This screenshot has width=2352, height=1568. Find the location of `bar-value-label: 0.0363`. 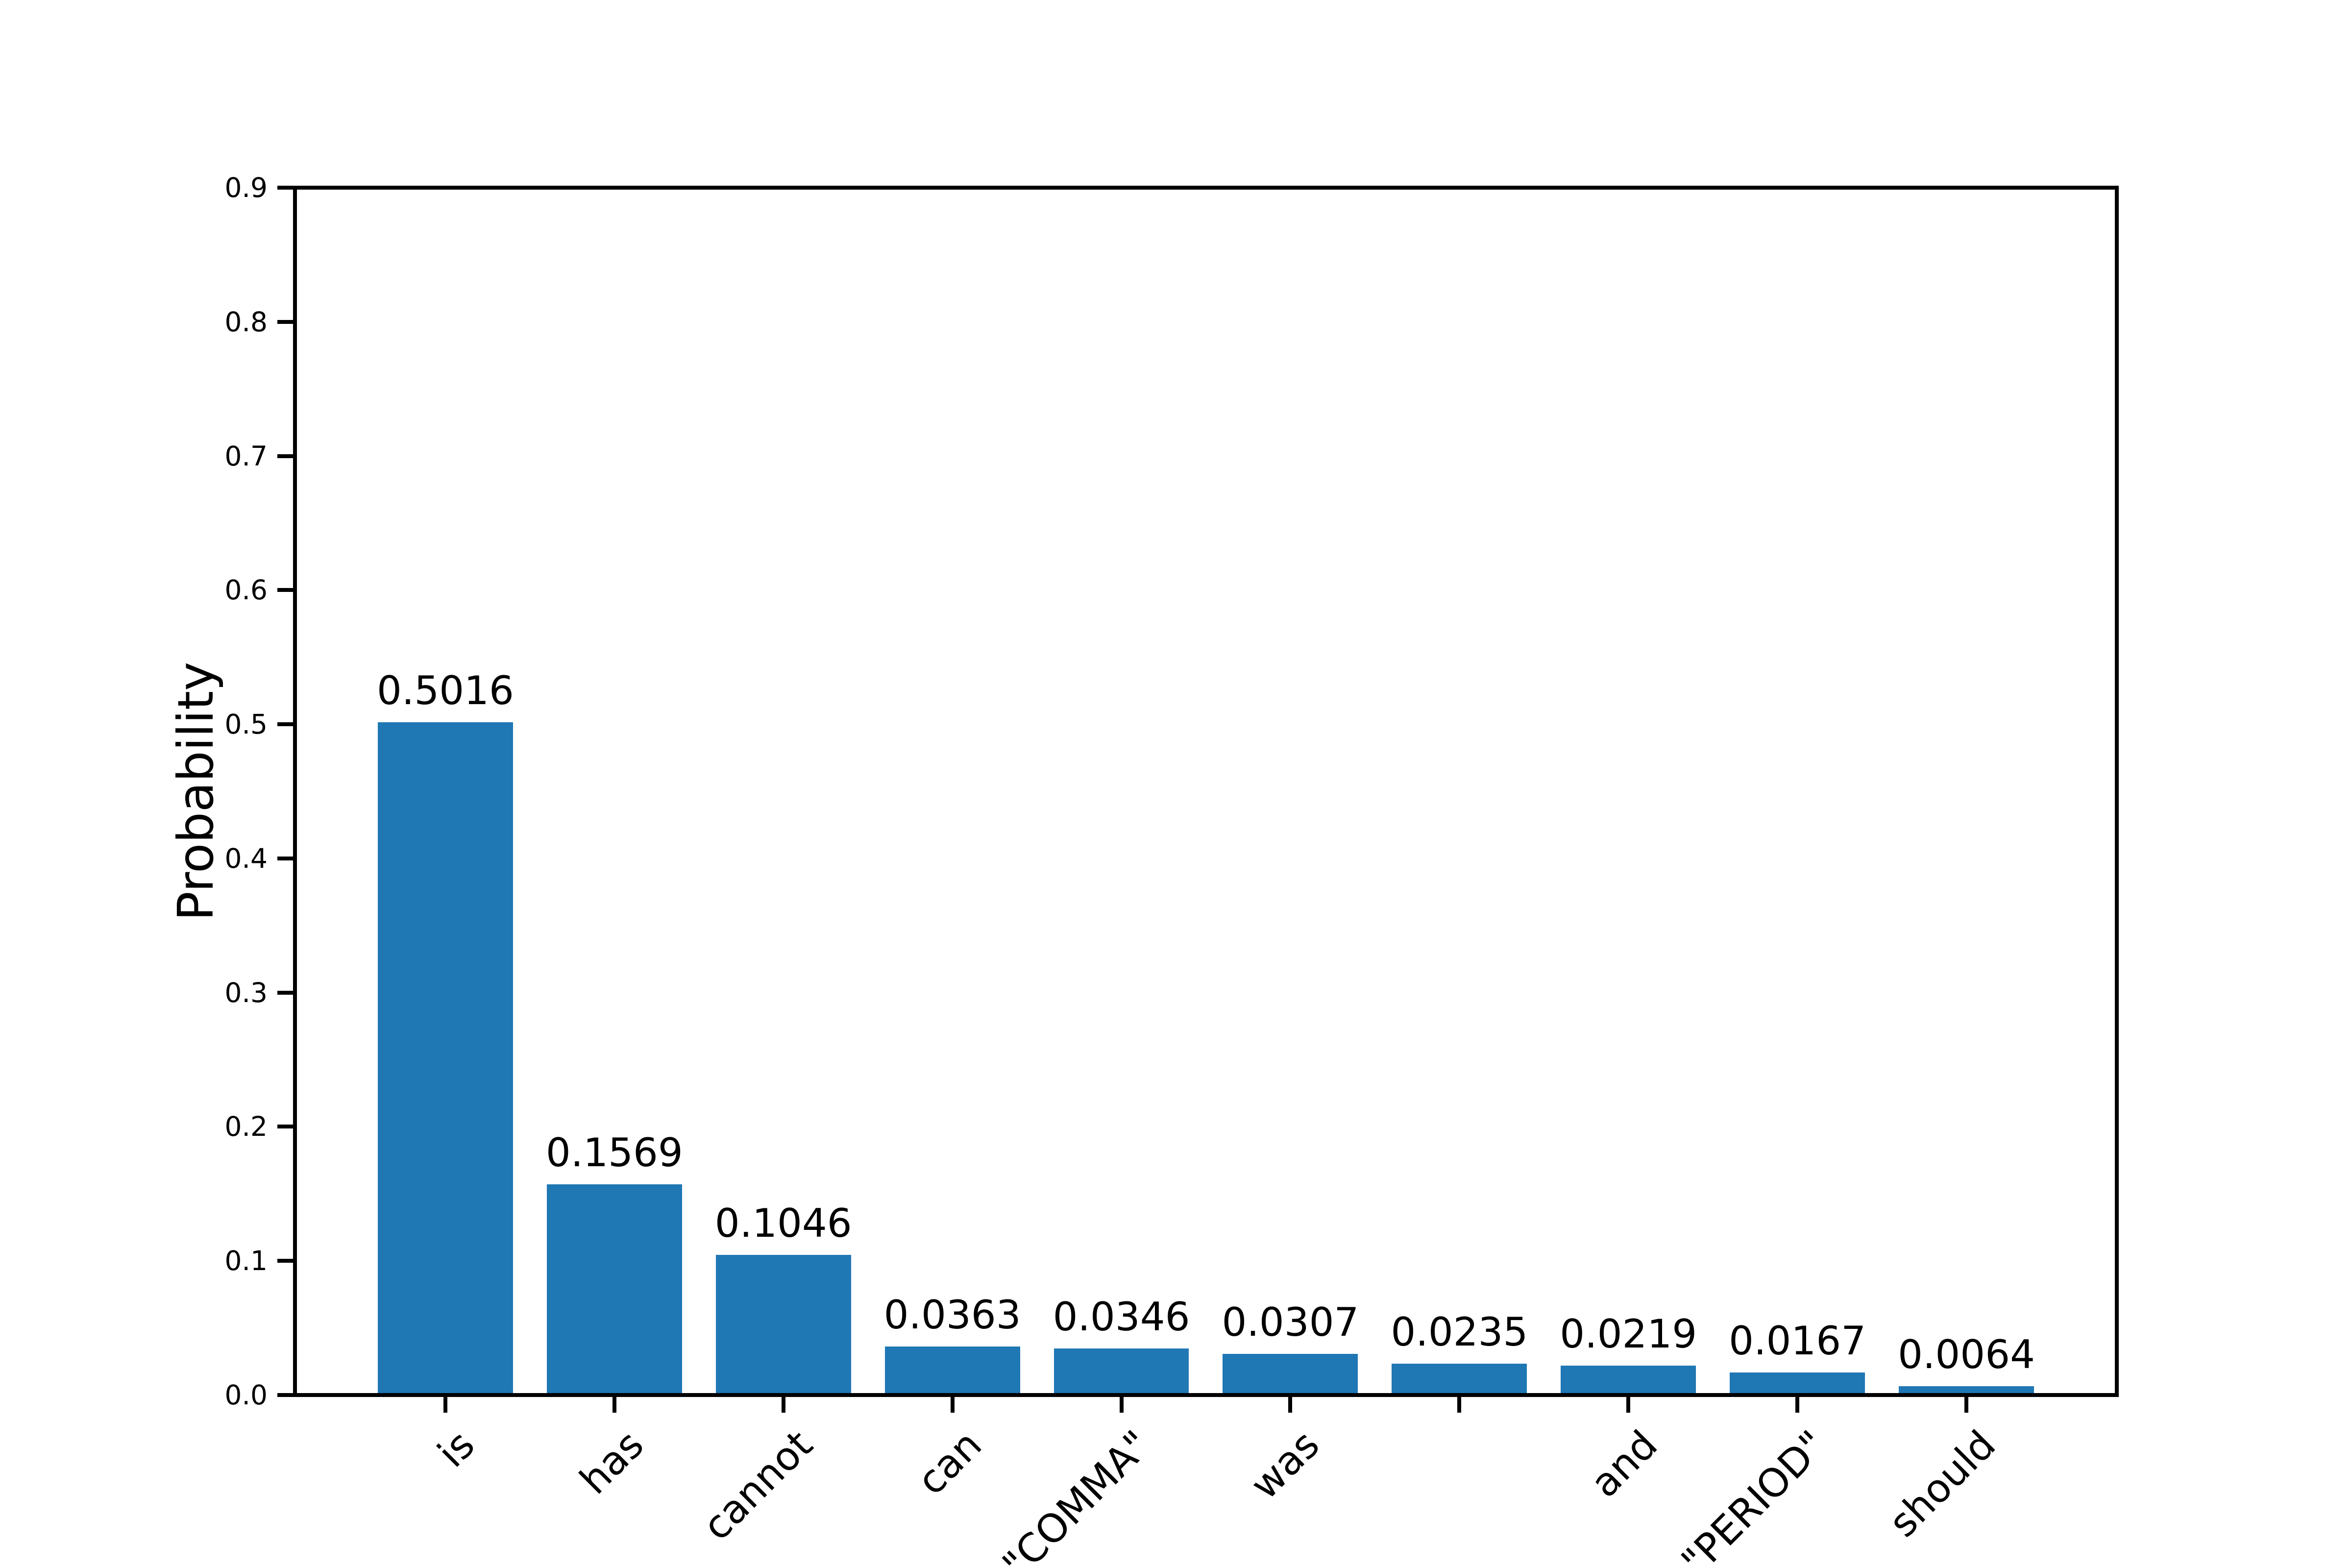

bar-value-label: 0.0363 is located at coordinates (952, 1315).